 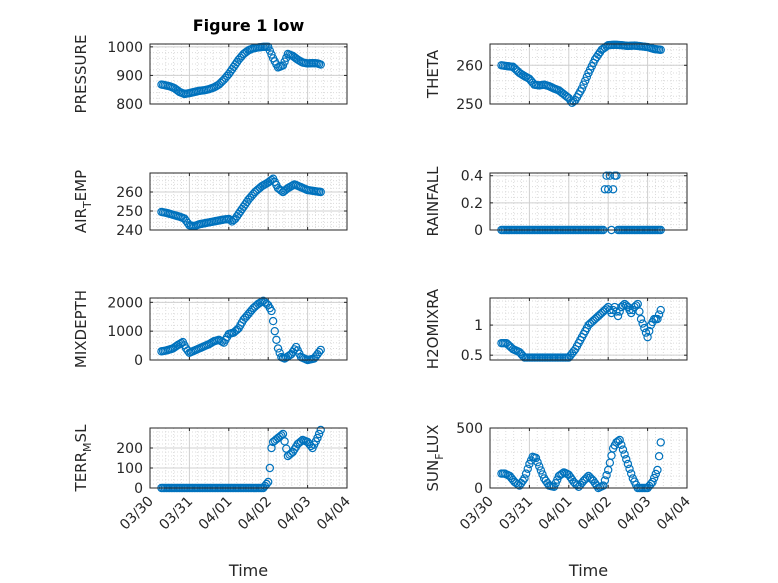 What do you see at coordinates (635, 514) in the screenshot?
I see `x-tick-label: 04/03` at bounding box center [635, 514].